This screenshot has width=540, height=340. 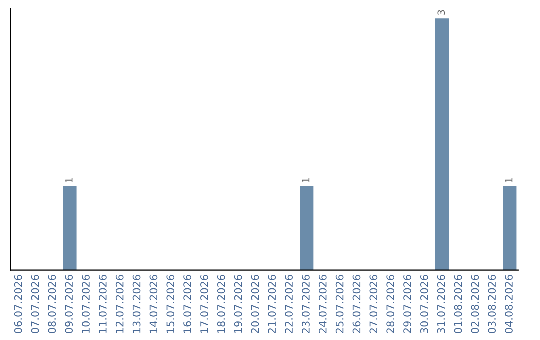 I want to click on x-tick-label: 25.07.2026, so click(x=340, y=304).